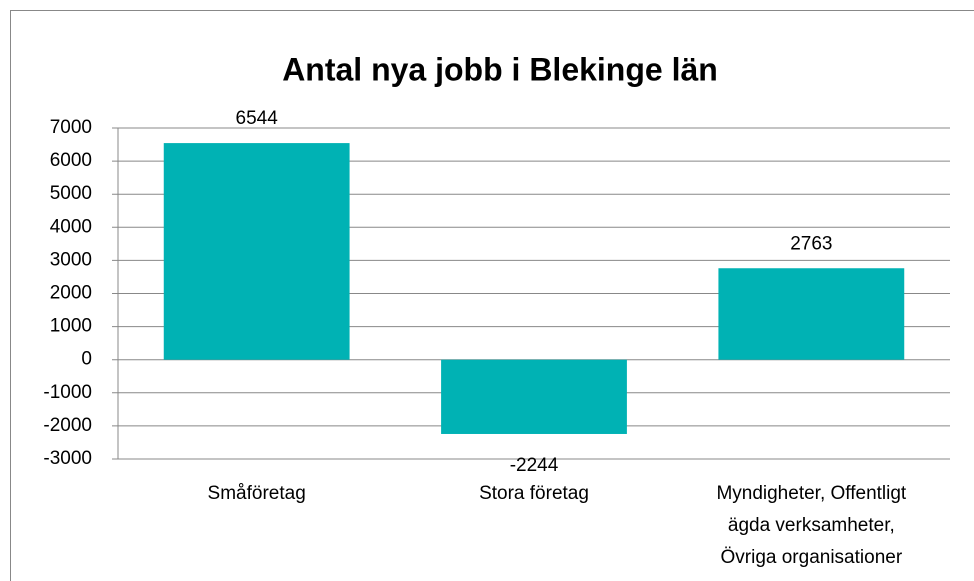 This screenshot has width=974, height=581. What do you see at coordinates (71, 326) in the screenshot?
I see `y-tick-label: 1000` at bounding box center [71, 326].